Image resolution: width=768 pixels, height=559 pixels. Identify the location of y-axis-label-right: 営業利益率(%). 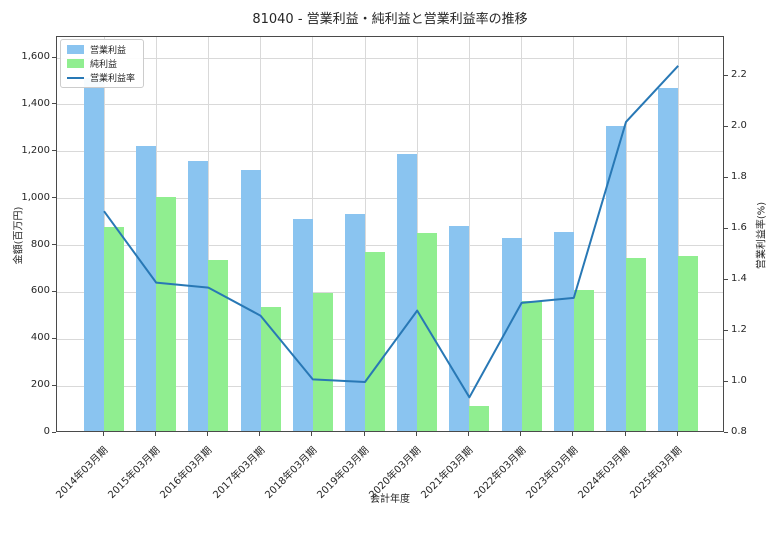
(762, 235).